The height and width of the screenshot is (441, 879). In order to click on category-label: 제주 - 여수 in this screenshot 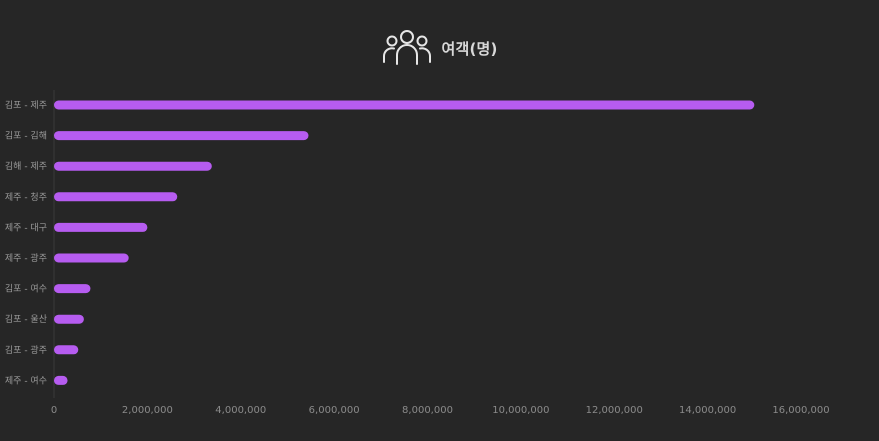, I will do `click(26, 380)`.